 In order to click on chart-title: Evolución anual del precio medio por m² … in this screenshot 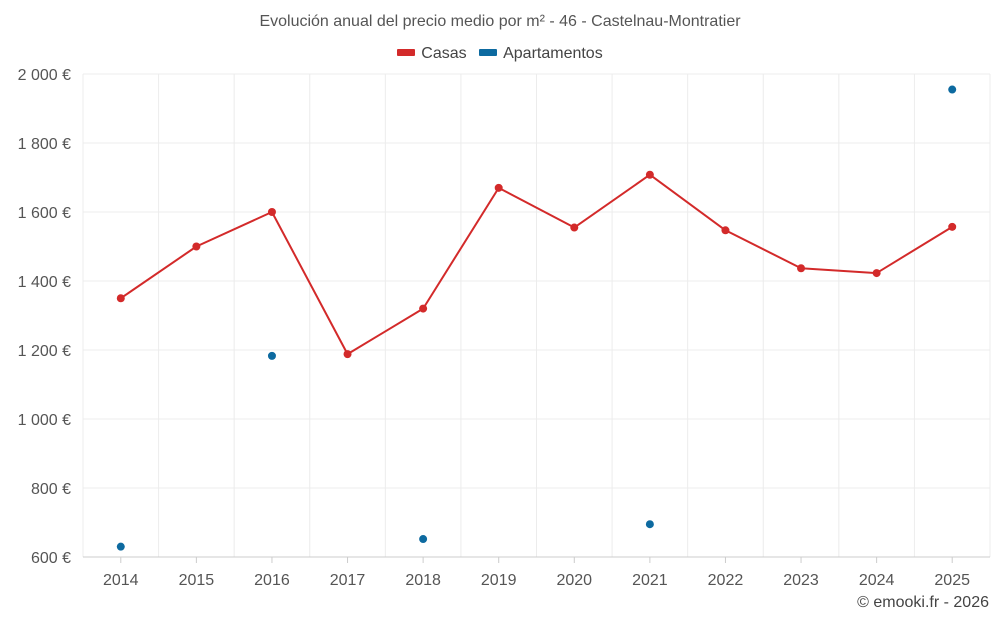, I will do `click(500, 21)`.